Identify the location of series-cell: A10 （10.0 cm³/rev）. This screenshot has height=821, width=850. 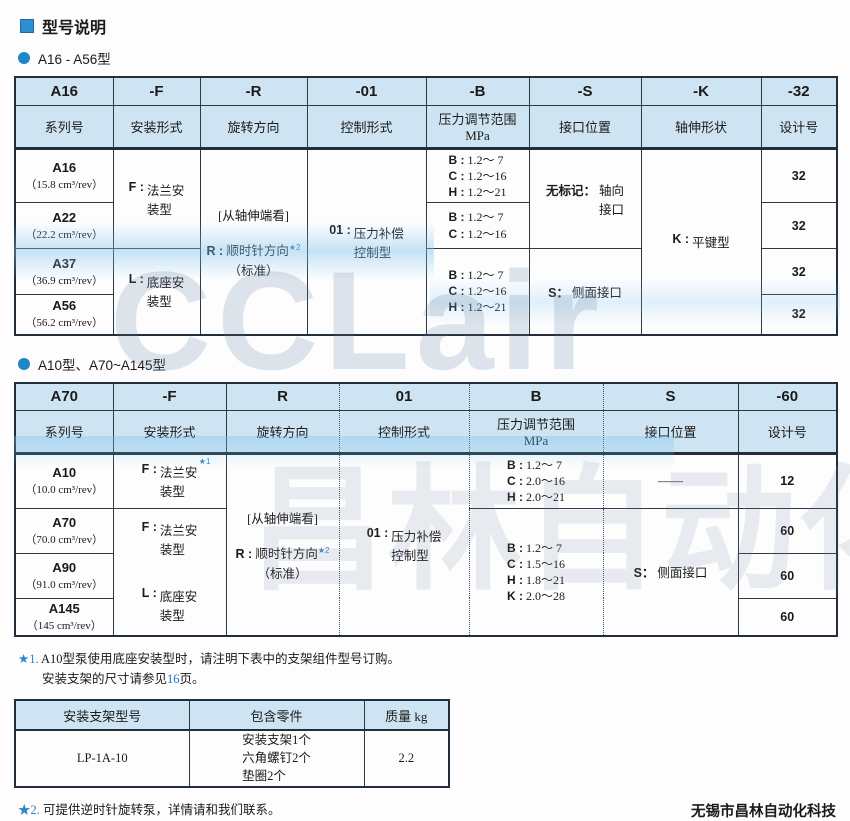
(64, 481).